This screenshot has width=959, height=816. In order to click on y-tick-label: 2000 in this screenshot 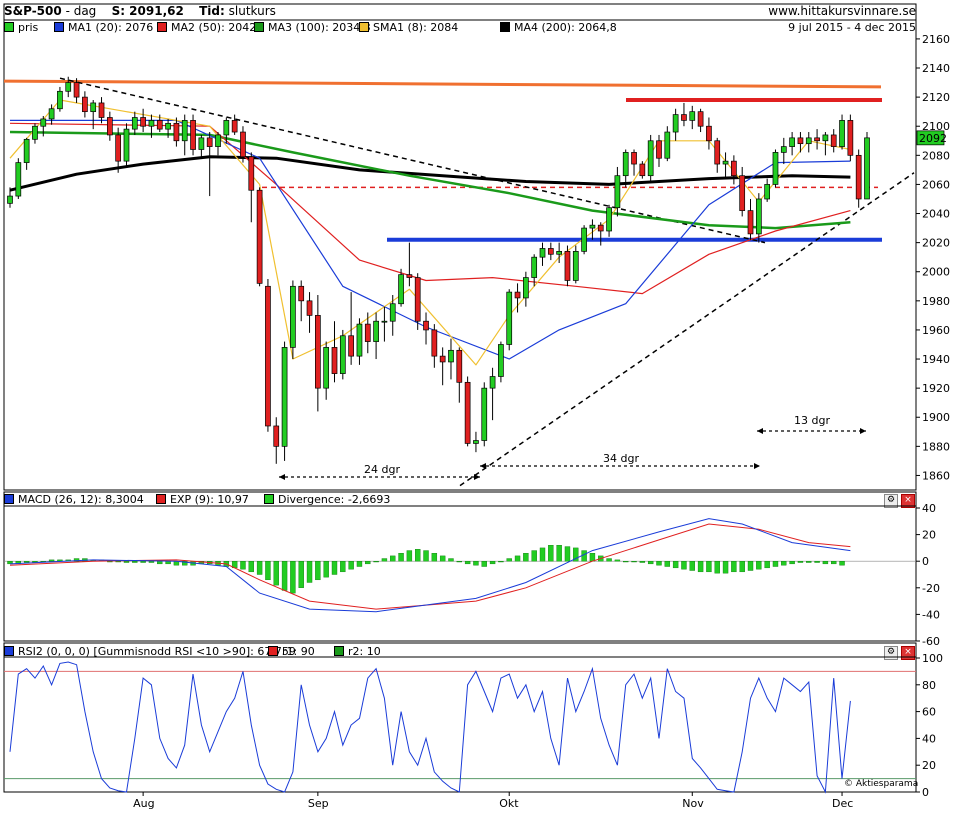, I will do `click(936, 272)`.